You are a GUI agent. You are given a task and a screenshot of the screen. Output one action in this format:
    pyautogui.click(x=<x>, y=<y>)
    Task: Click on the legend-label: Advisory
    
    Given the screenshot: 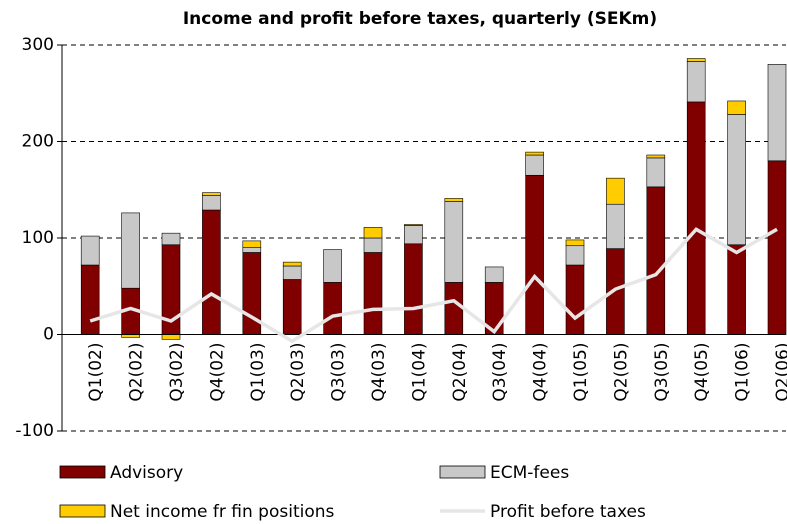 What is the action you would take?
    pyautogui.click(x=146, y=473)
    